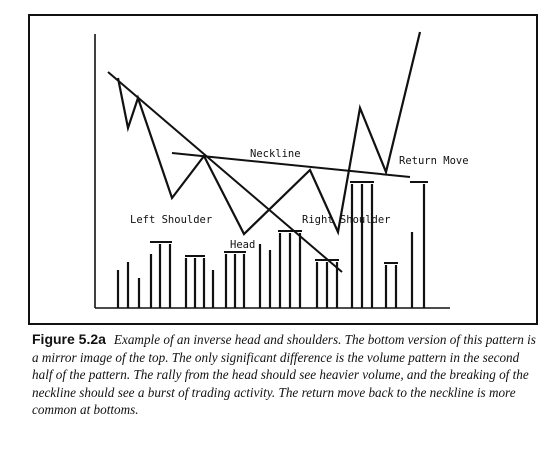 The image size is (560, 451). I want to click on neckline-line, so click(291, 165).